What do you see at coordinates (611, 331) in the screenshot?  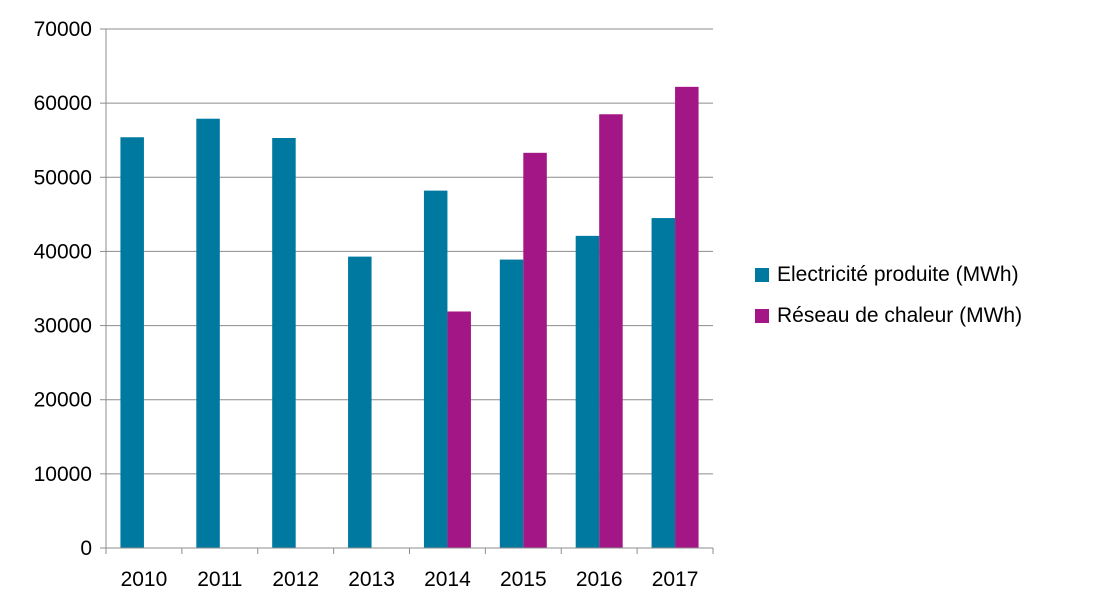 I see `bar-reseau-2016` at bounding box center [611, 331].